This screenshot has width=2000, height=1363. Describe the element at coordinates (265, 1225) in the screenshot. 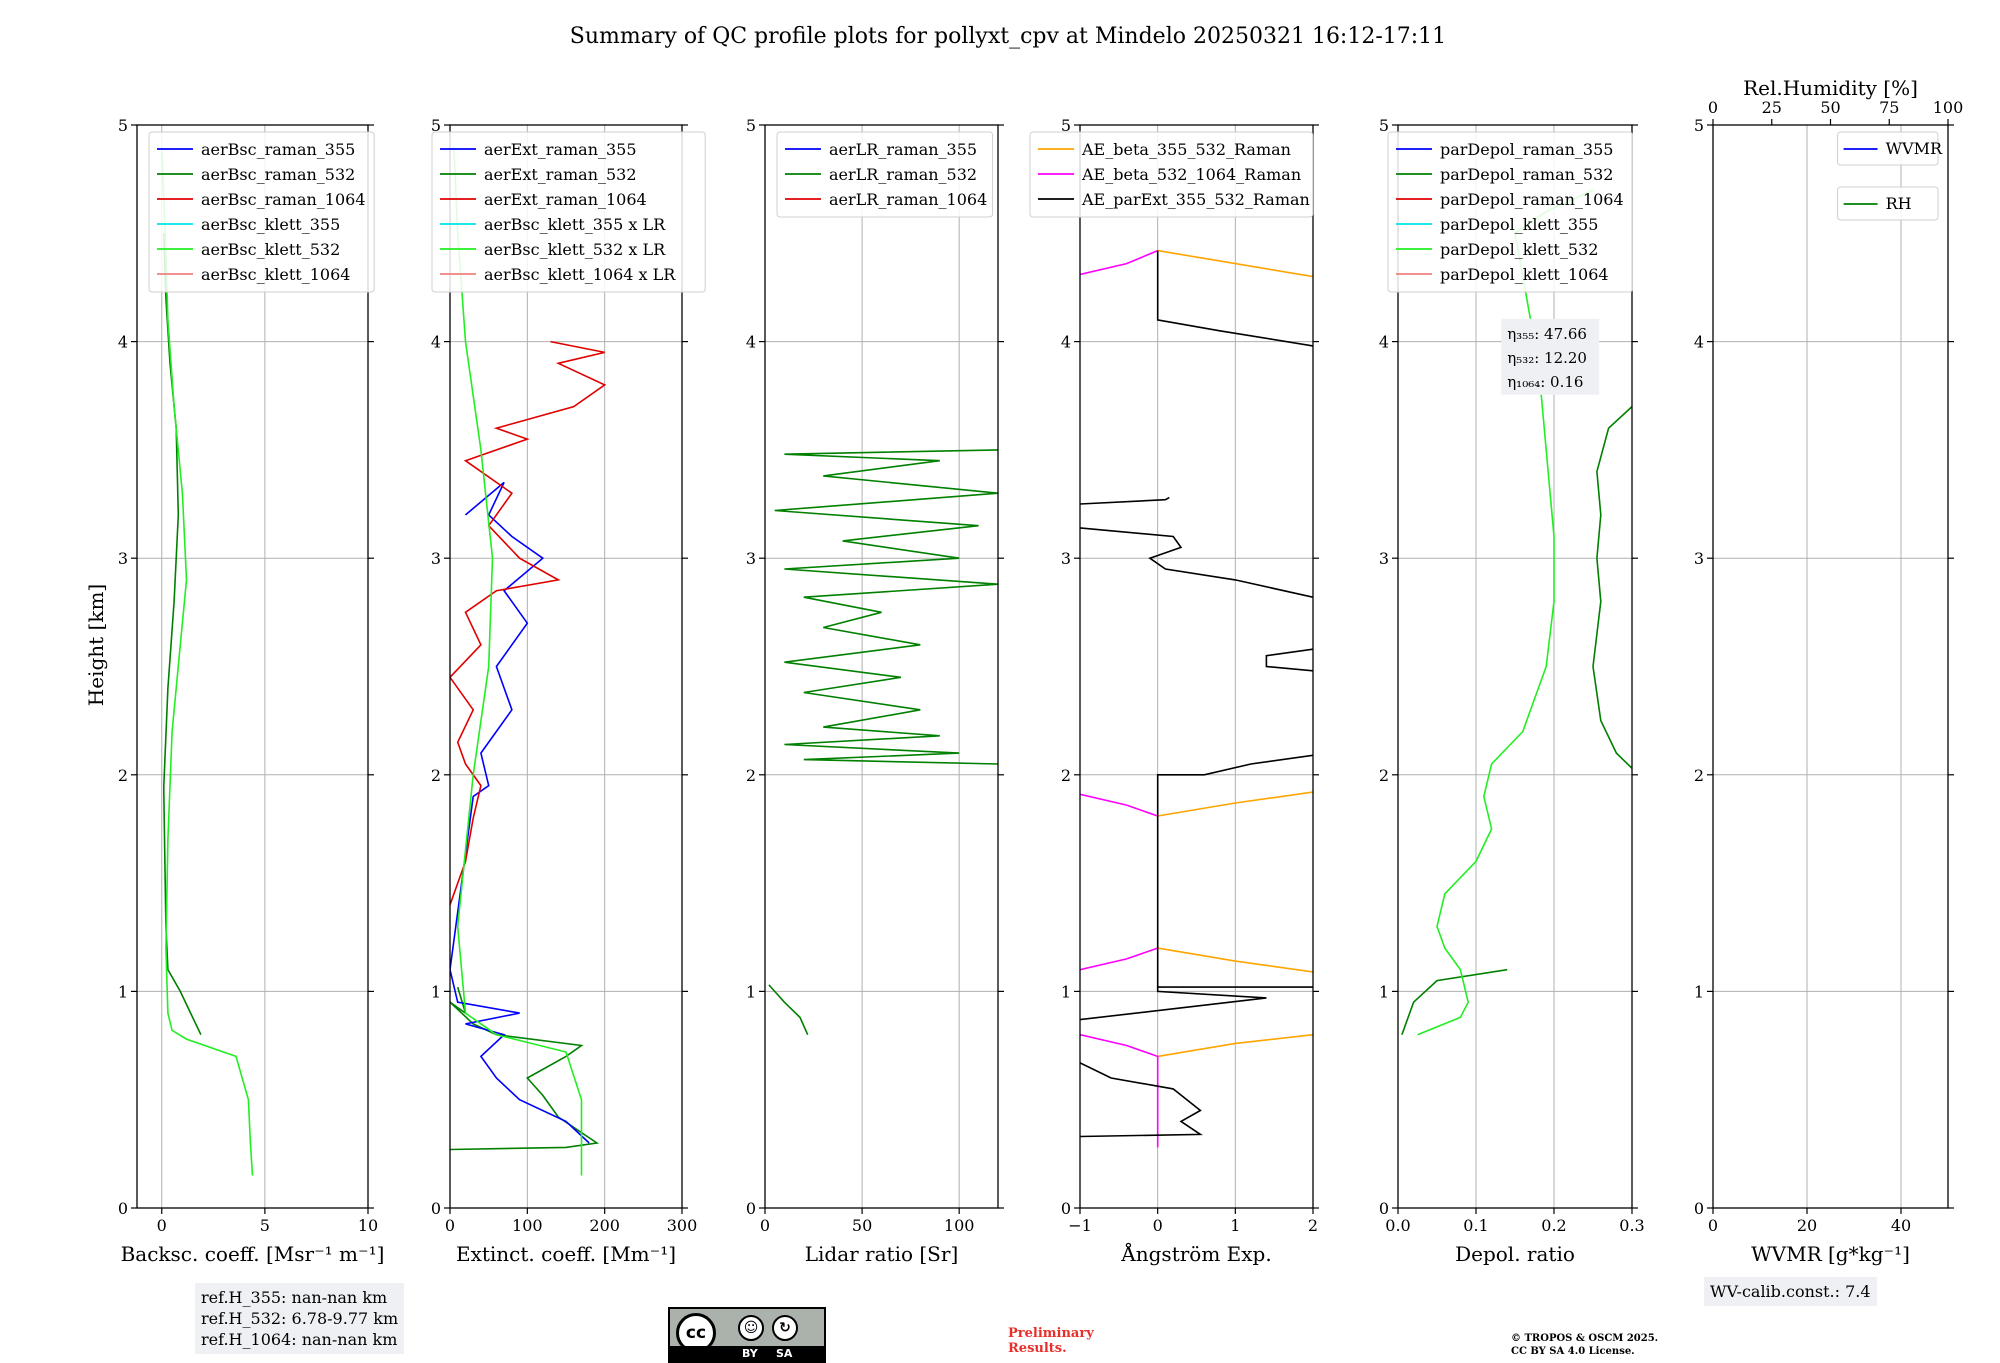

I see `x-tick-label: 5` at that location.